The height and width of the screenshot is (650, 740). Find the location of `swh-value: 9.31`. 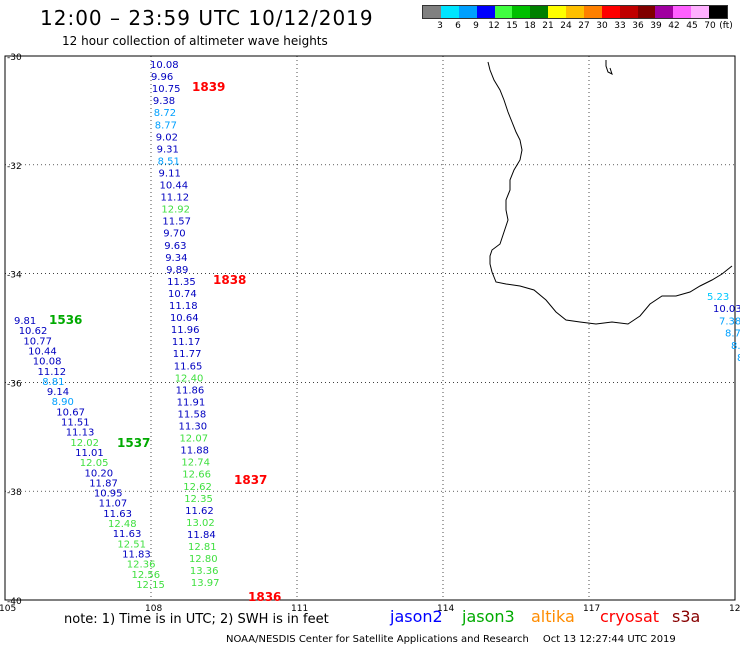

swh-value: 9.31 is located at coordinates (168, 149).